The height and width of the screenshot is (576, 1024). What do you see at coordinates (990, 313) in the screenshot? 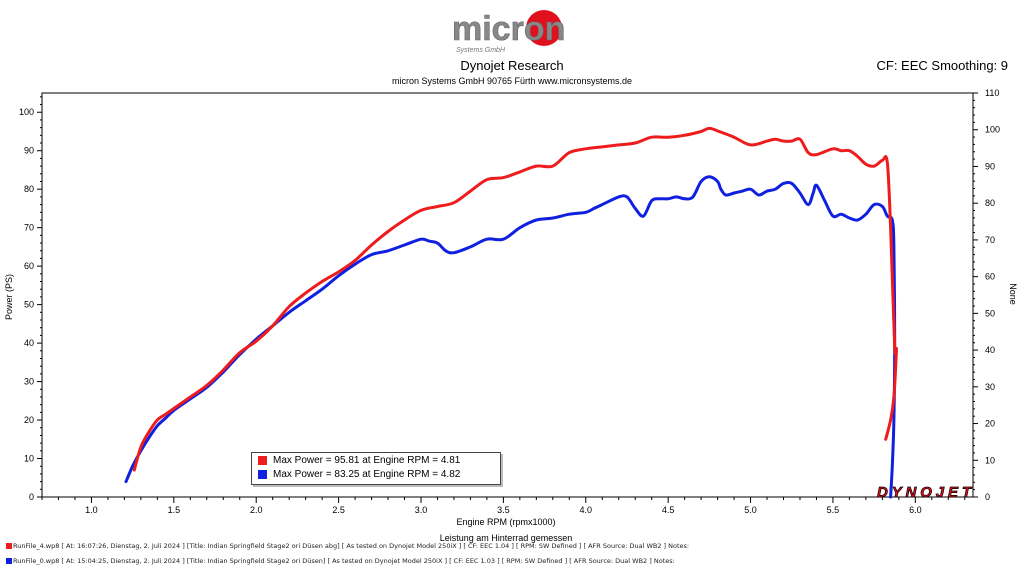
I see `y2-tick-label: 50` at bounding box center [990, 313].